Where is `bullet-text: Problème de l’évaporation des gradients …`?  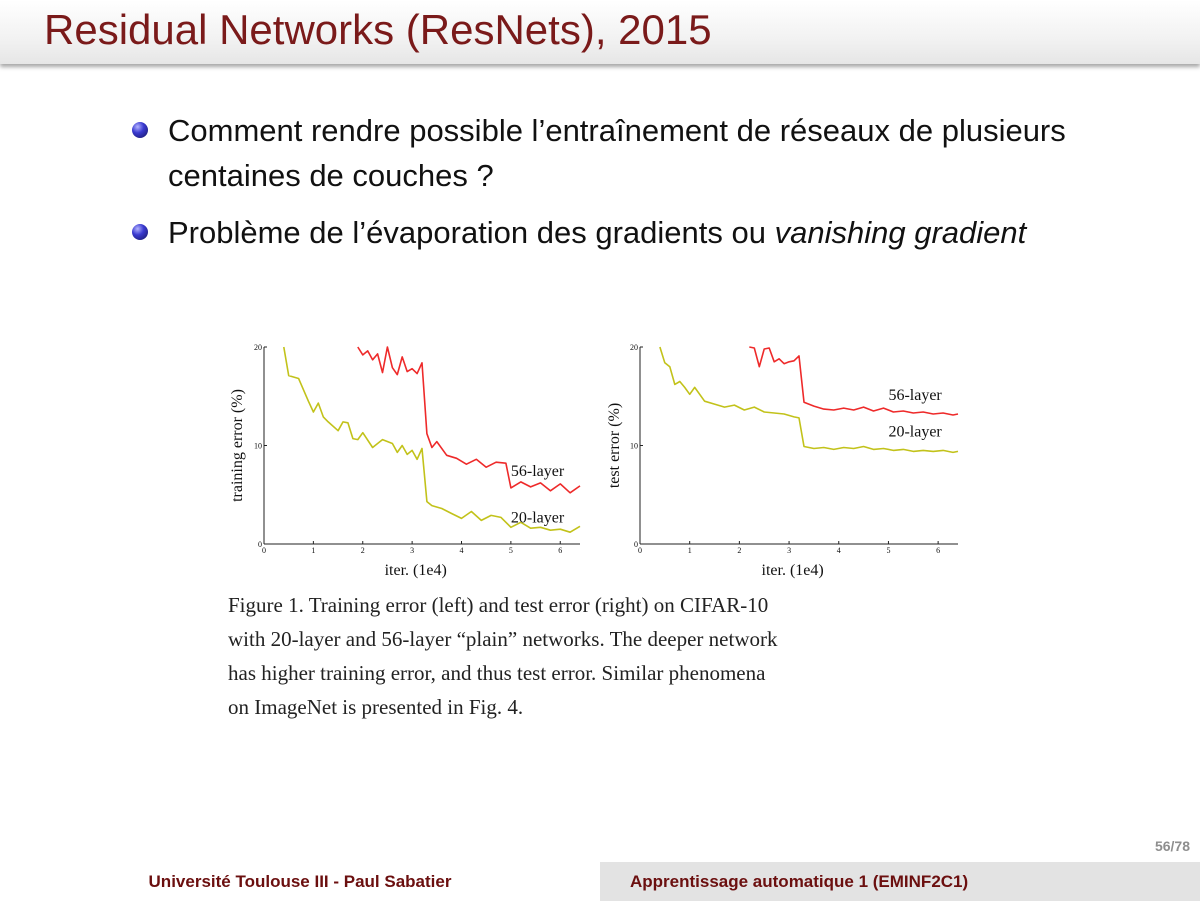 bullet-text: Problème de l’évaporation des gradients … is located at coordinates (471, 232).